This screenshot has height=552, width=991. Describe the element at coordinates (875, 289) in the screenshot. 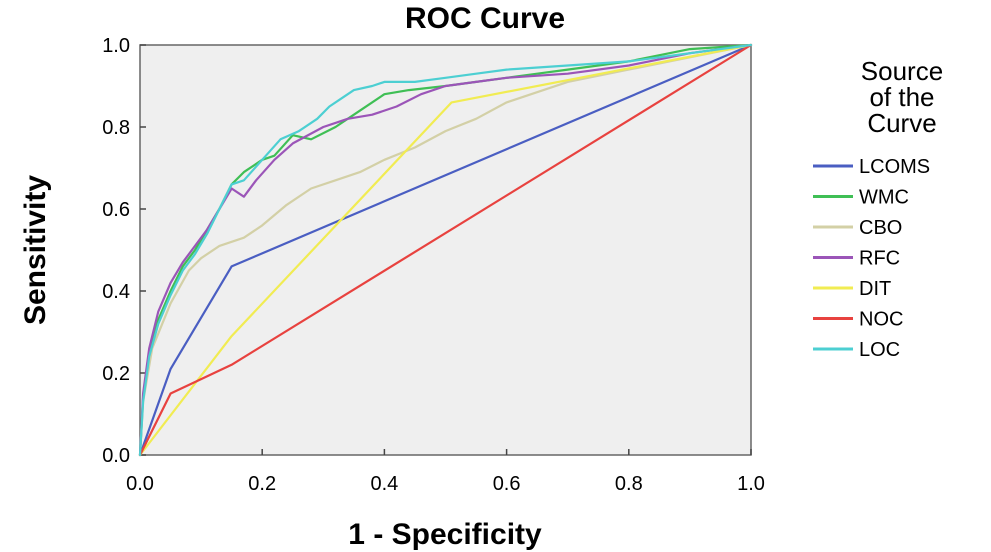

I see `legend-label-dit: DIT` at that location.